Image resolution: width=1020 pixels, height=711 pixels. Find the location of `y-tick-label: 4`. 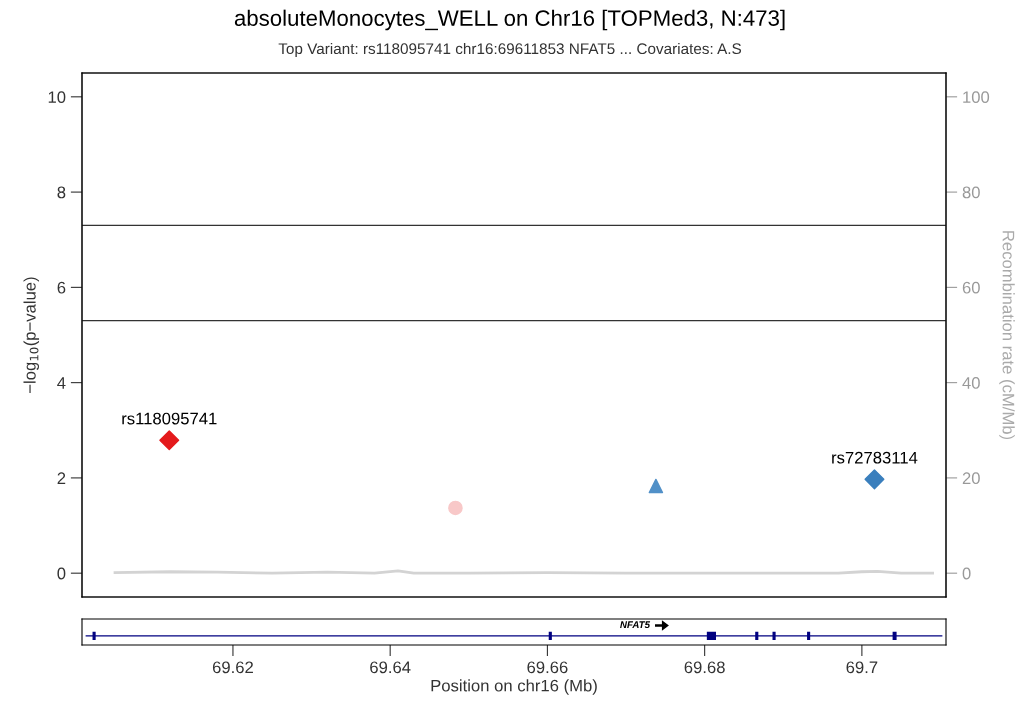

y-tick-label: 4 is located at coordinates (61, 383).